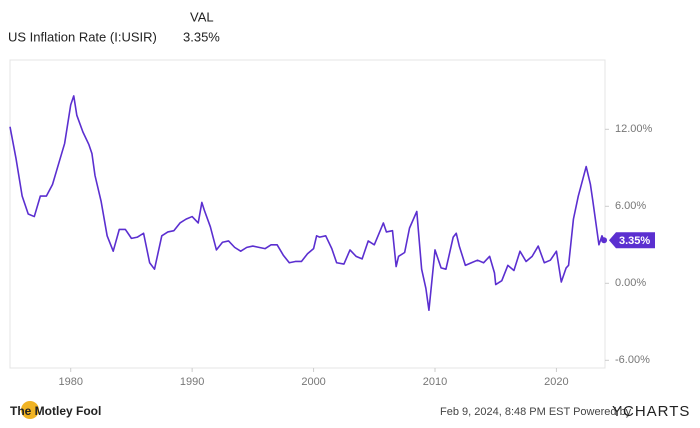 The height and width of the screenshot is (428, 700). I want to click on y-tick-label: -6.00%, so click(632, 360).